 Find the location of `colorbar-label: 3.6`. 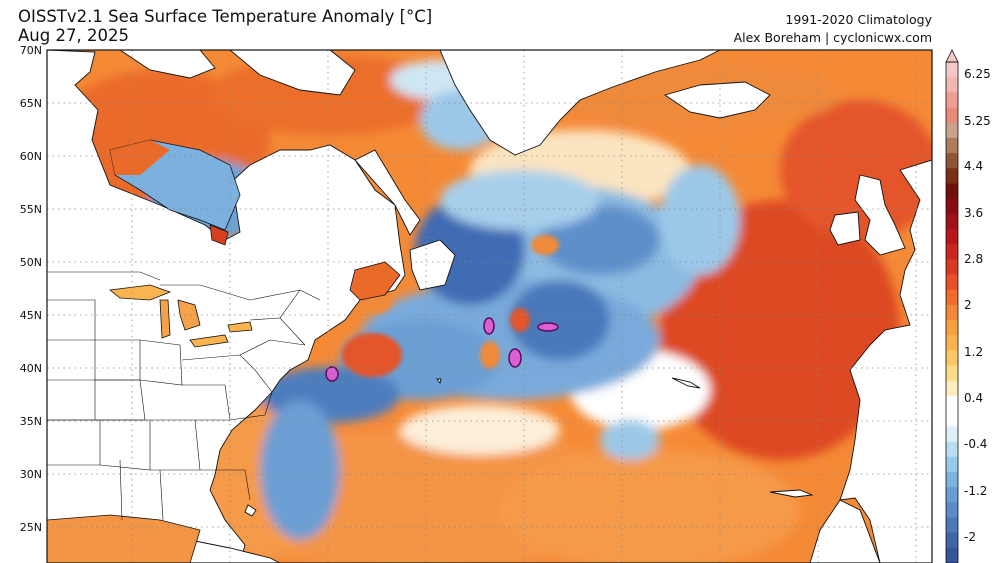

colorbar-label: 3.6 is located at coordinates (973, 213).